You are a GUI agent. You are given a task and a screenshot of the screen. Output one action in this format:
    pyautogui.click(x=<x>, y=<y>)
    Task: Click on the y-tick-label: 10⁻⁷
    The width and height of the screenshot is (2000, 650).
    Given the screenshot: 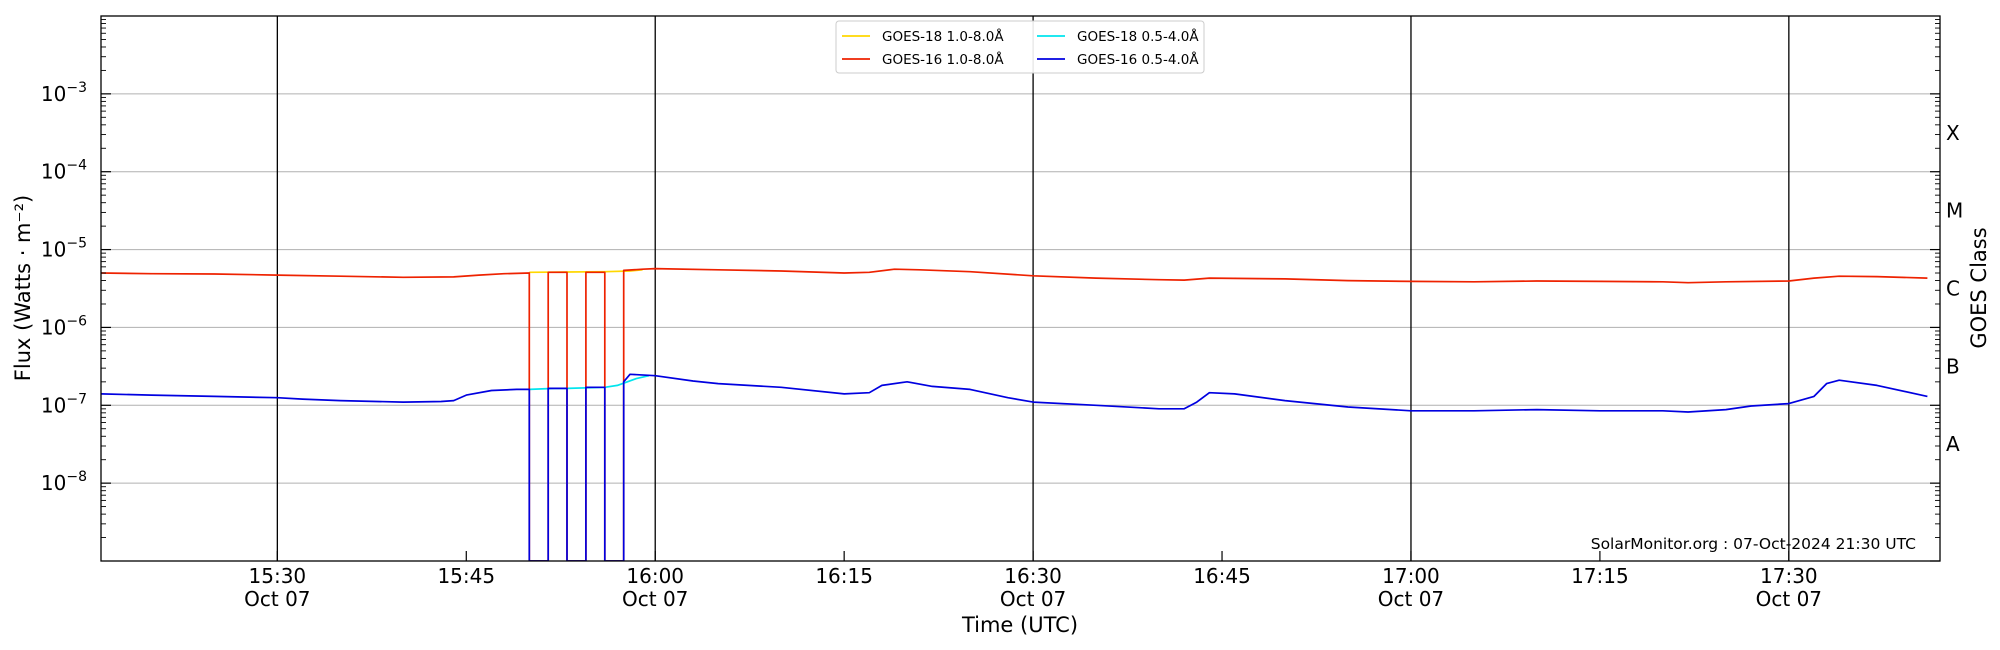 What is the action you would take?
    pyautogui.click(x=64, y=404)
    